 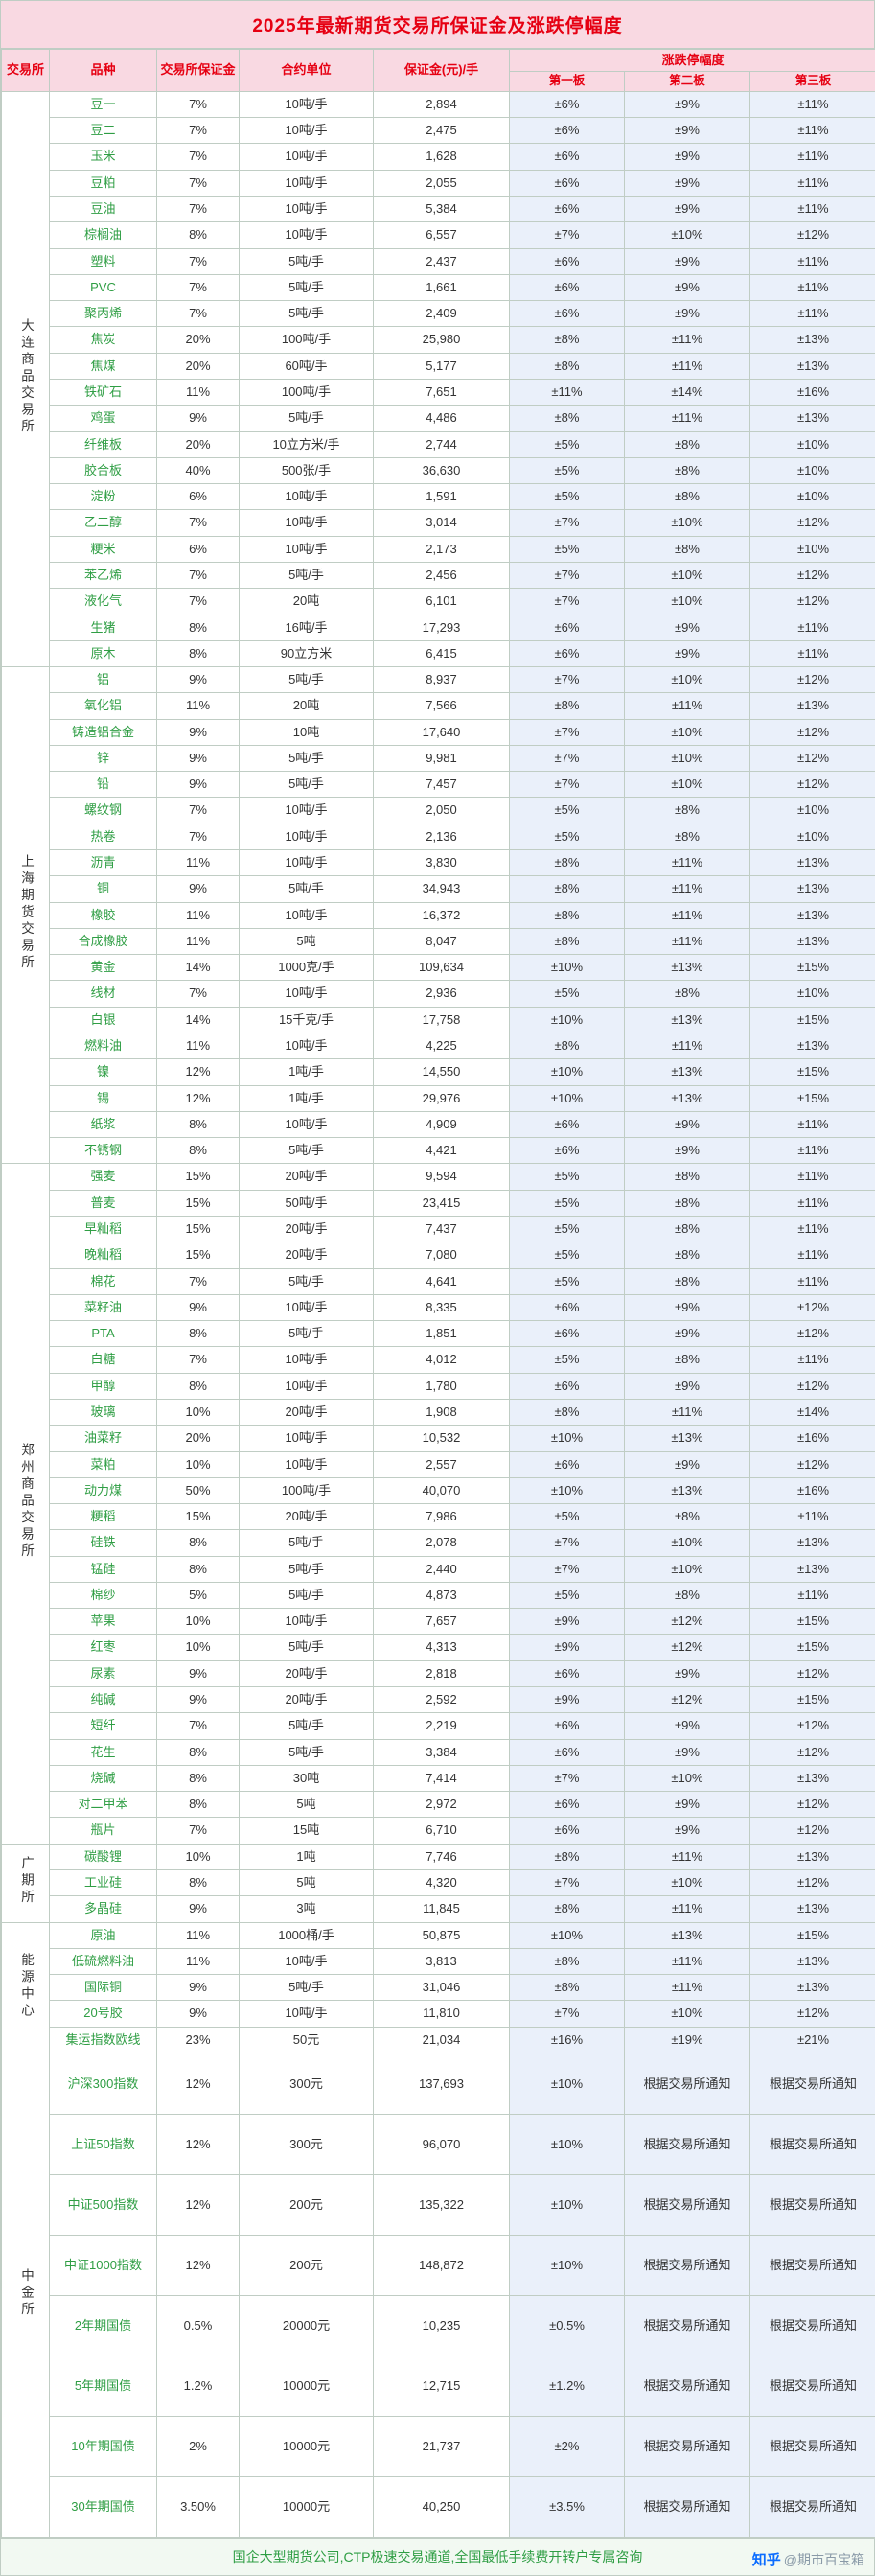 I want to click on margin-per-lot-cell: 14,550, so click(x=441, y=1072).